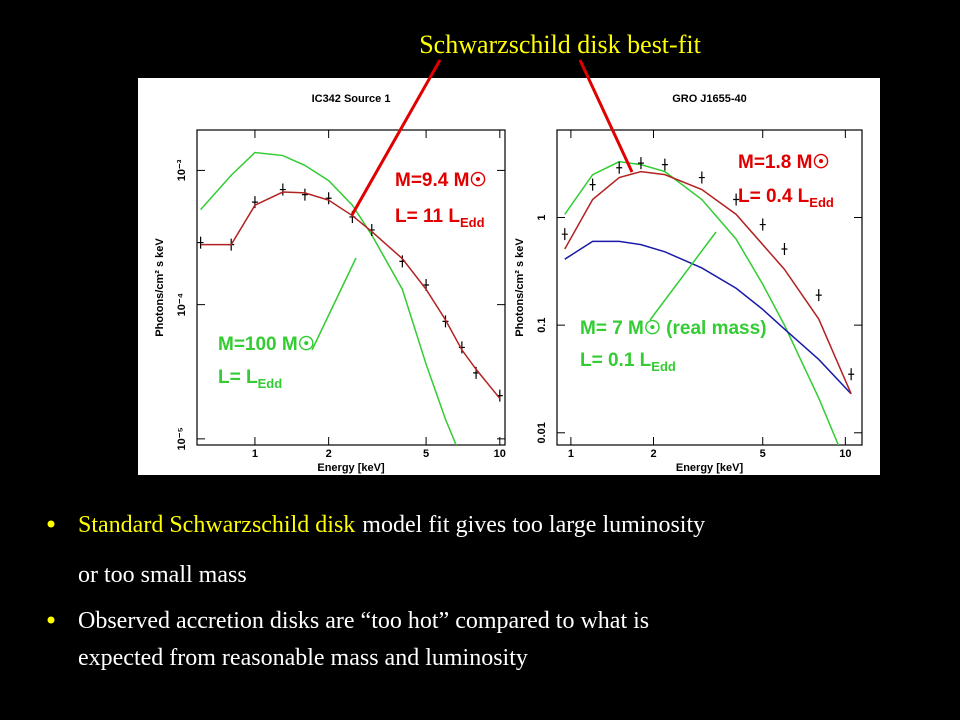  I want to click on y-tick-label: 1, so click(542, 217).